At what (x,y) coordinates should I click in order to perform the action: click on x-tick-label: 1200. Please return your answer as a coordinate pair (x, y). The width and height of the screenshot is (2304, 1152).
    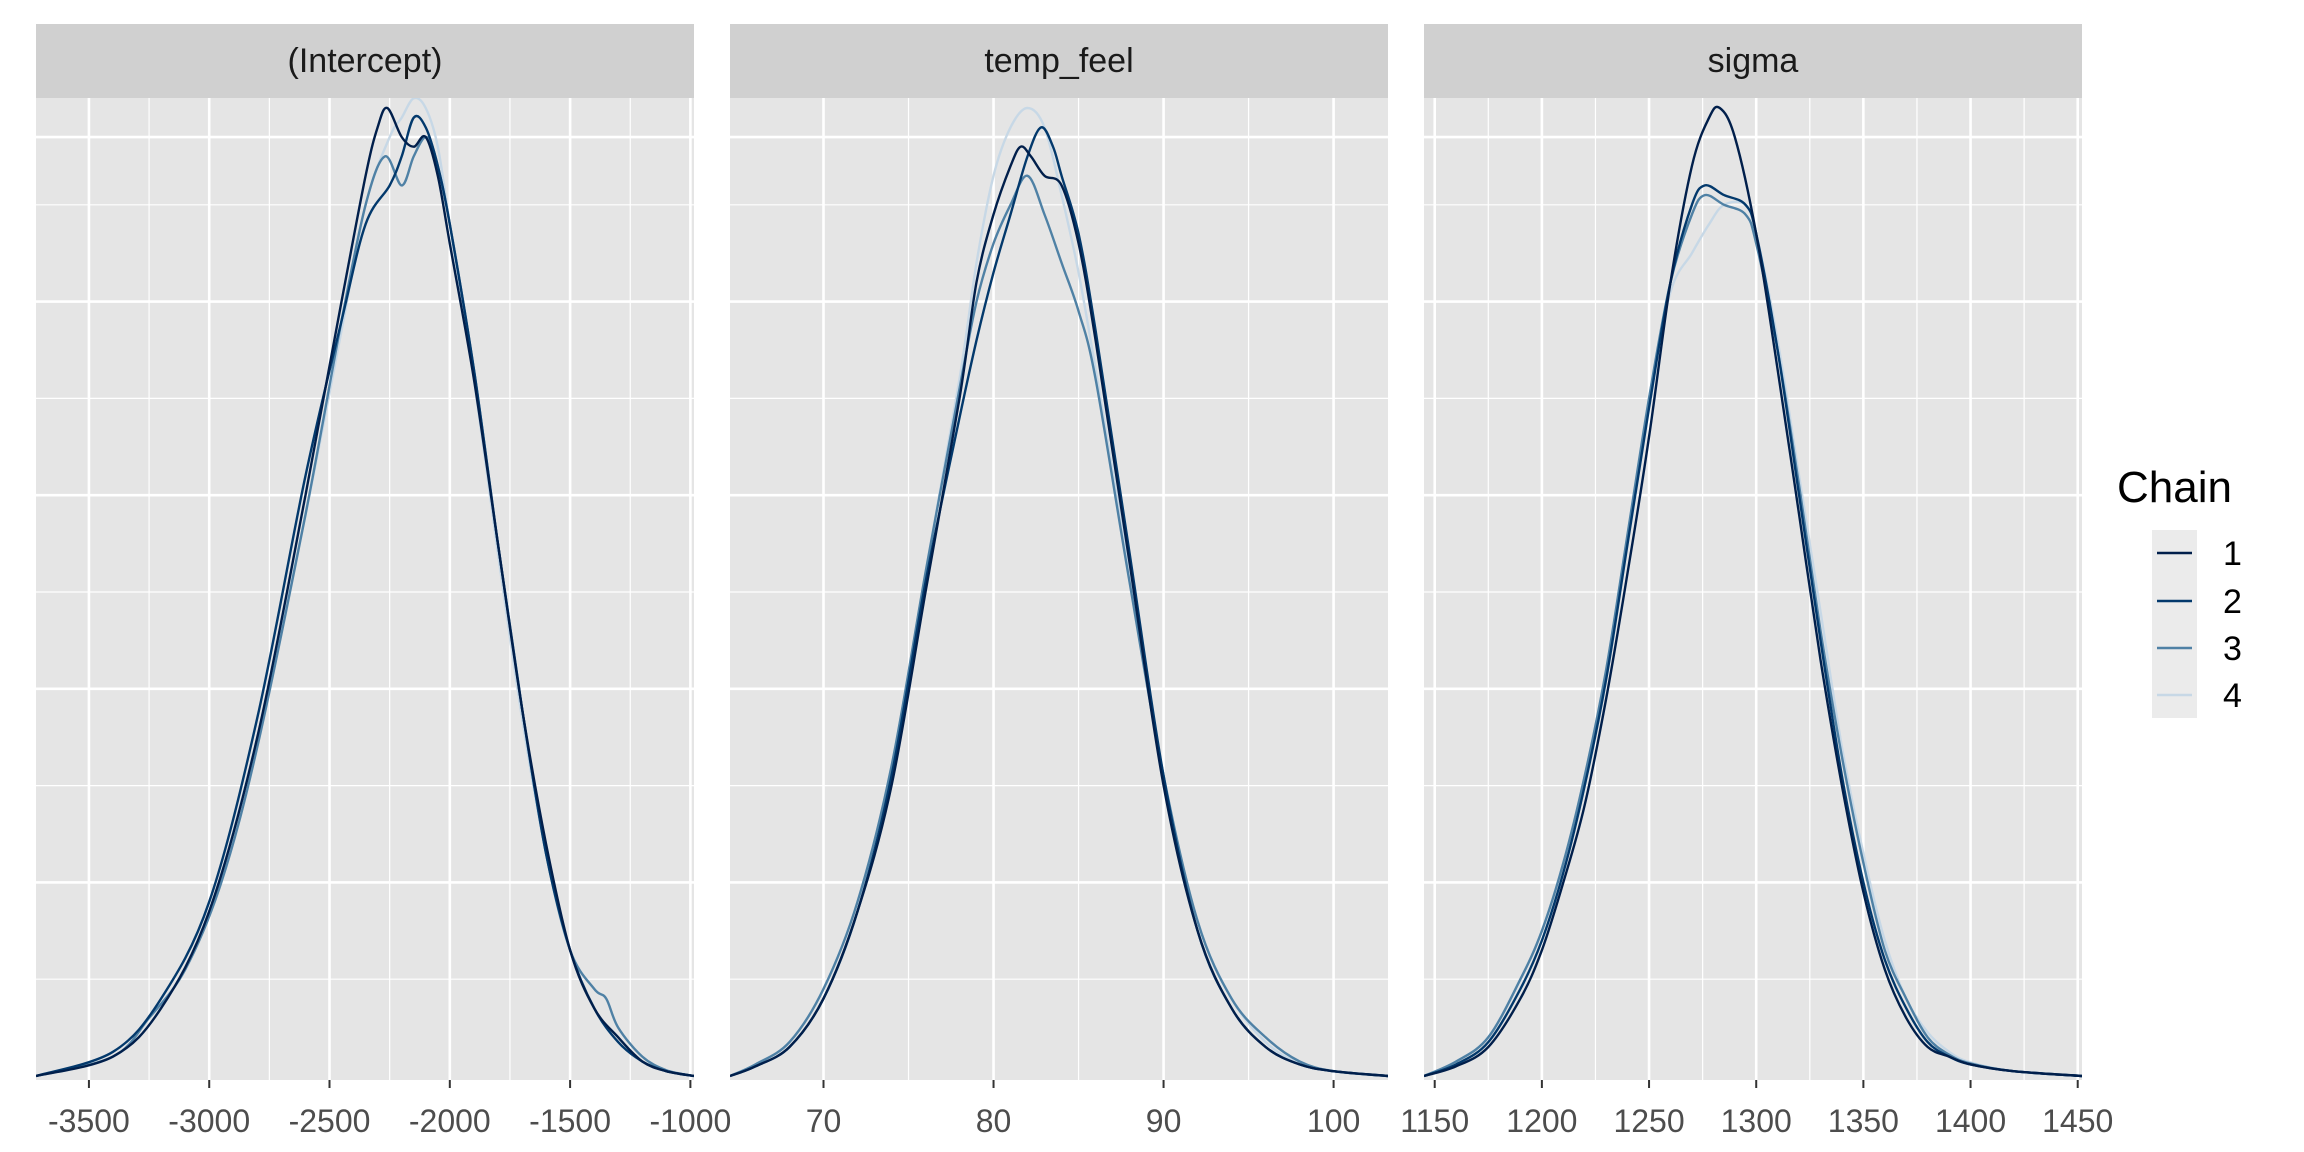
    Looking at the image, I should click on (1541, 1121).